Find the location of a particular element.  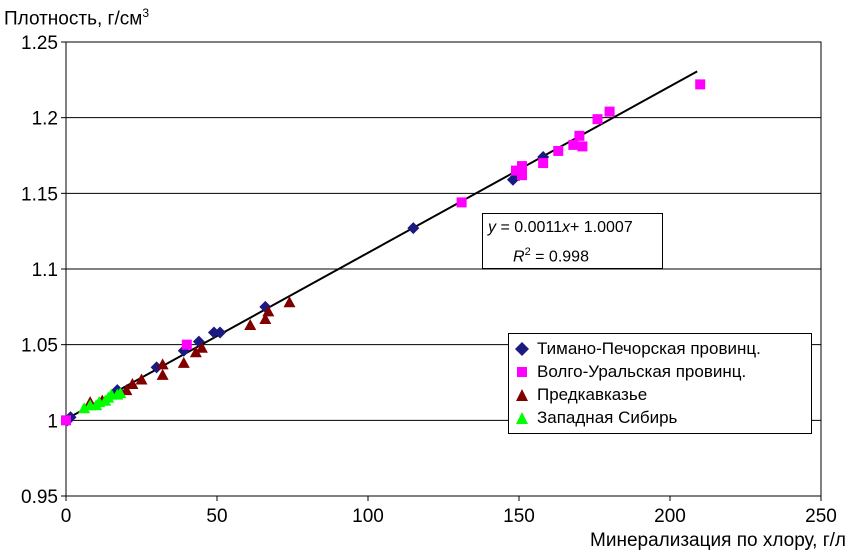

x-axis-title: Минерализация по хлору, г/л is located at coordinates (718, 540).